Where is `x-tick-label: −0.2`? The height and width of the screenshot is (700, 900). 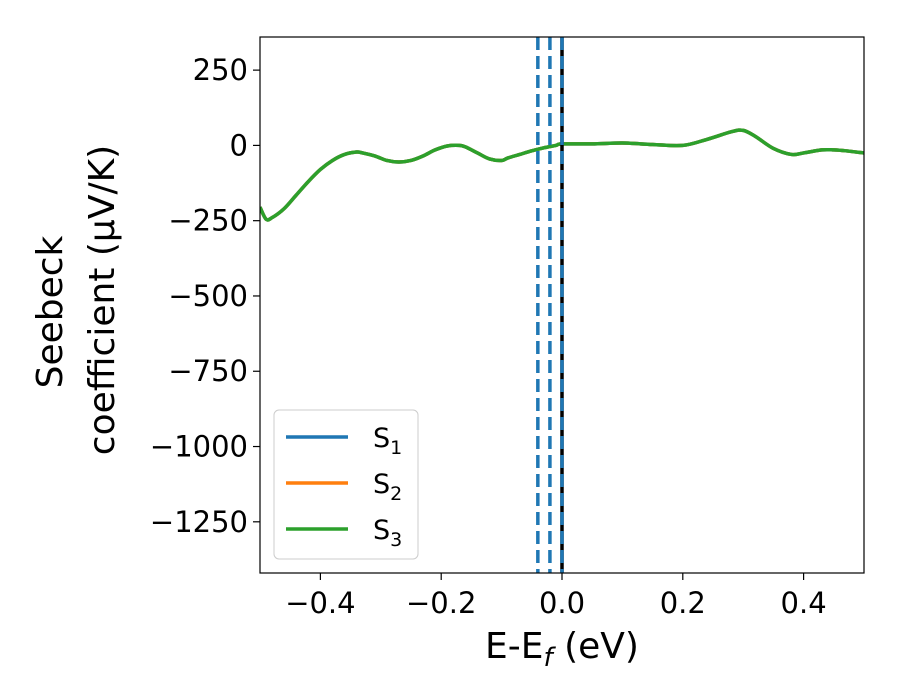 x-tick-label: −0.2 is located at coordinates (441, 603).